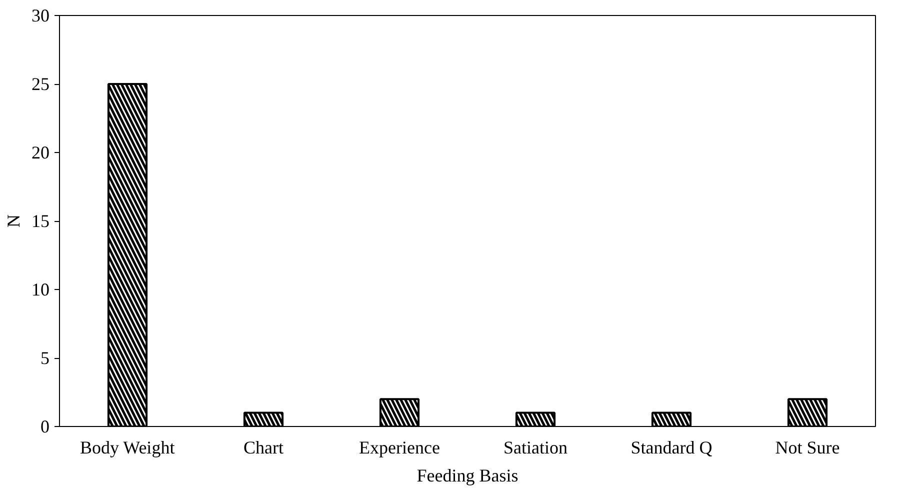 This screenshot has width=897, height=494. Describe the element at coordinates (536, 448) in the screenshot. I see `x-tick-label: Satiation` at that location.